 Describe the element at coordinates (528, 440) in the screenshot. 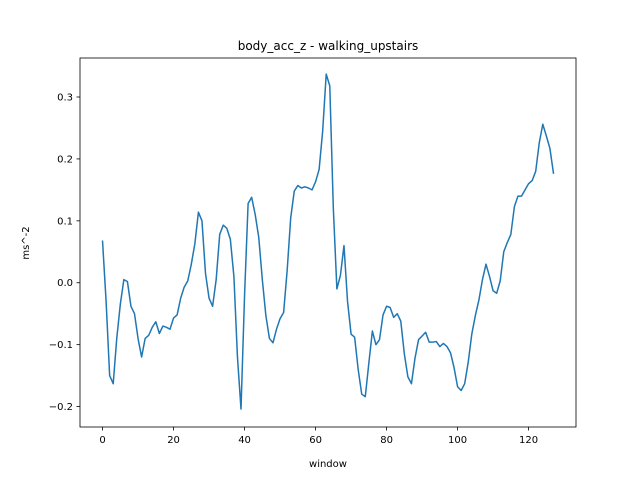

I see `x-tick-label: 120` at that location.